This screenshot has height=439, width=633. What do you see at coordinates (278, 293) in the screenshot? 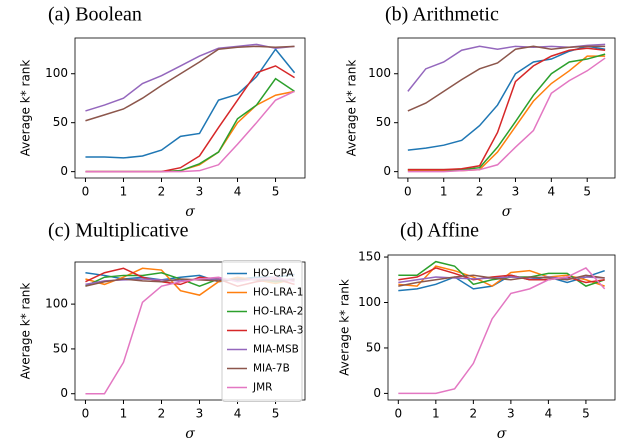
I see `legend-label: HO-LRA-1` at bounding box center [278, 293].